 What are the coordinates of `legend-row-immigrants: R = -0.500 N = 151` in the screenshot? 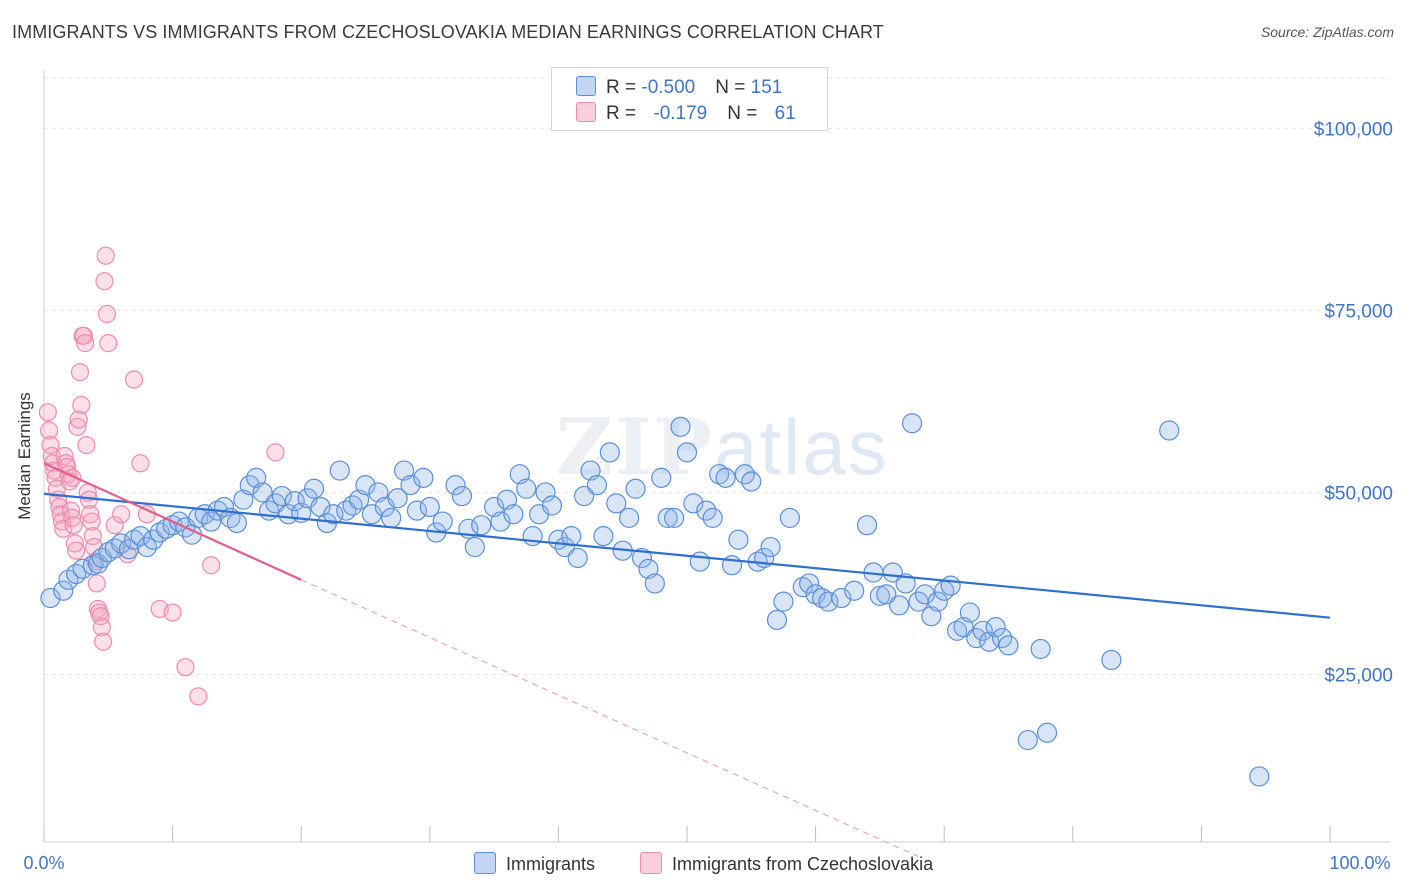 It's located at (679, 88).